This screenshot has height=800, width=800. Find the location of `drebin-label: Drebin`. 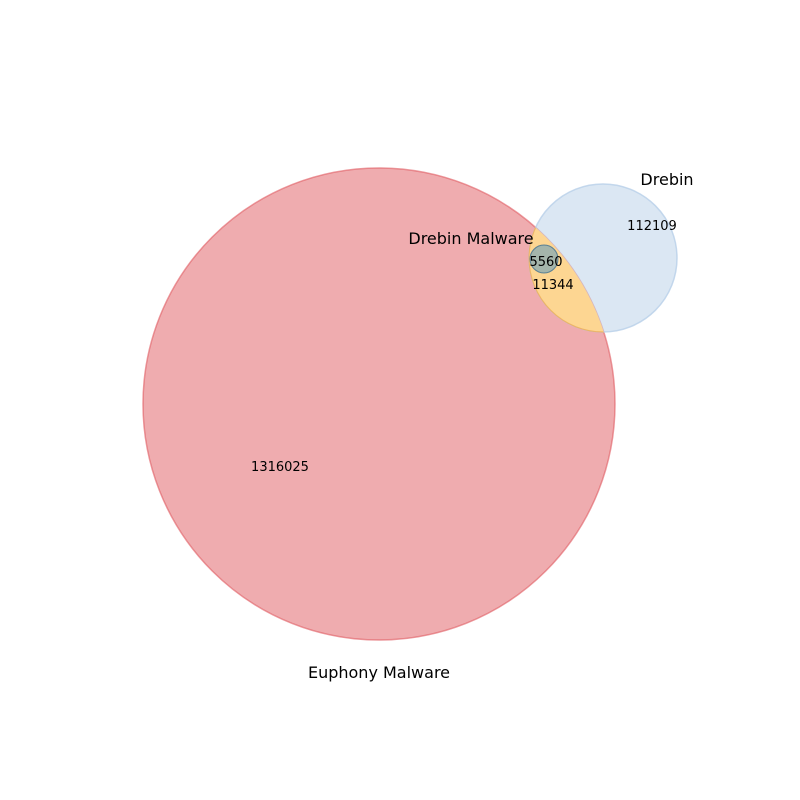

drebin-label: Drebin is located at coordinates (666, 179).